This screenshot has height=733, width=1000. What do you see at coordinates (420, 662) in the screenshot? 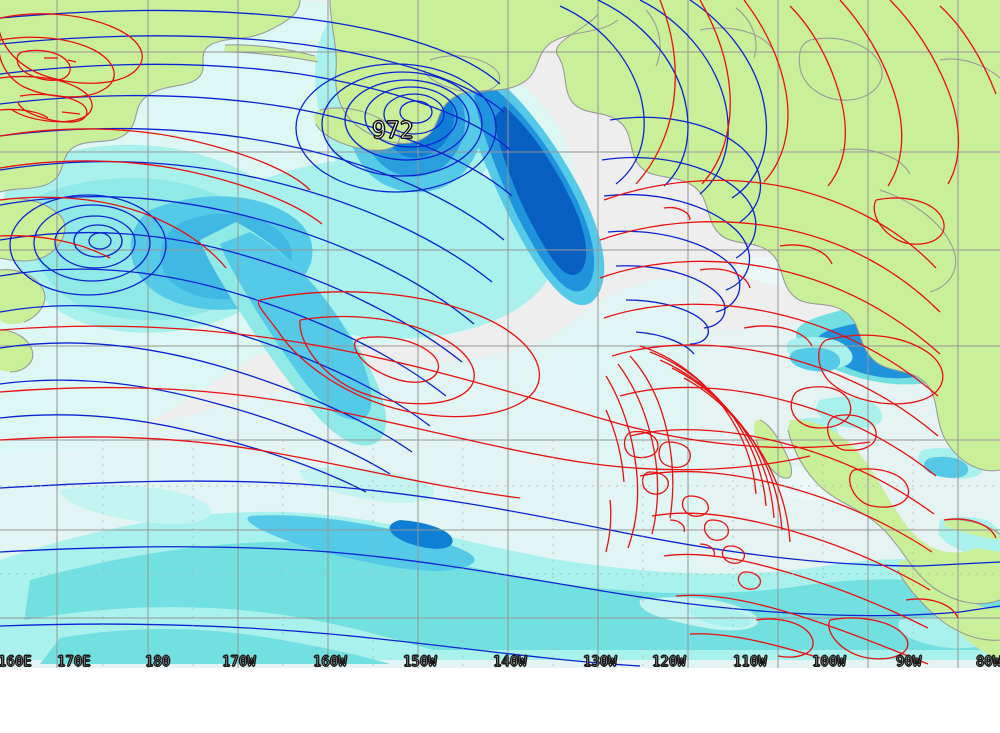
I see `lon-label: 150W` at bounding box center [420, 662].